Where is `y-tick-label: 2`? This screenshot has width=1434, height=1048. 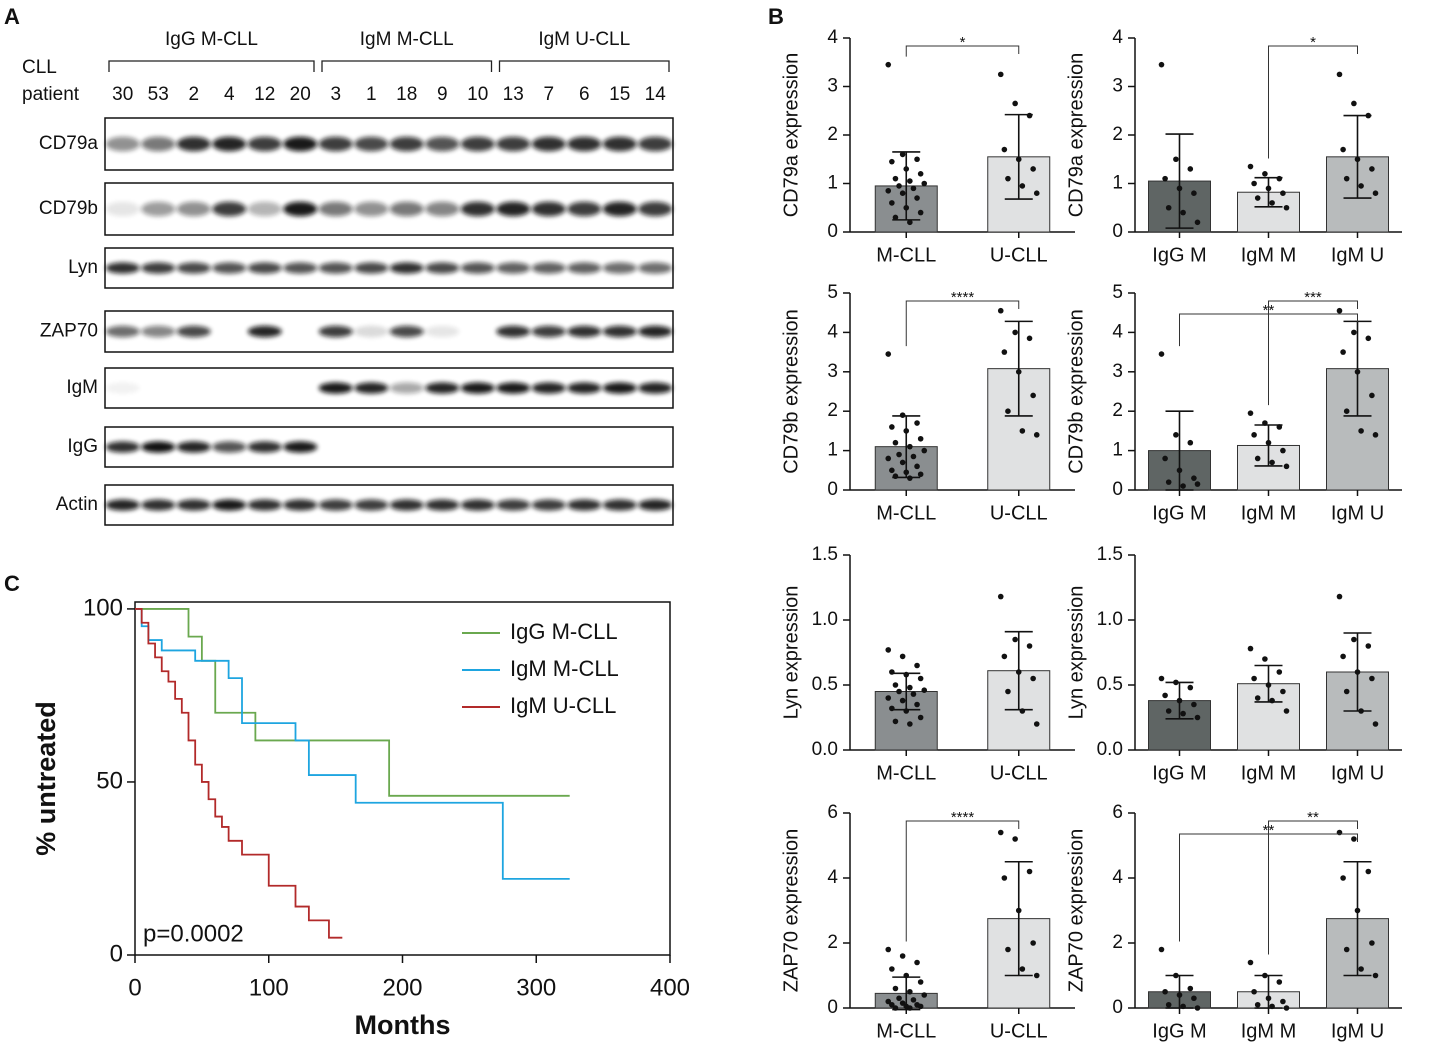 y-tick-label: 2 is located at coordinates (1117, 134).